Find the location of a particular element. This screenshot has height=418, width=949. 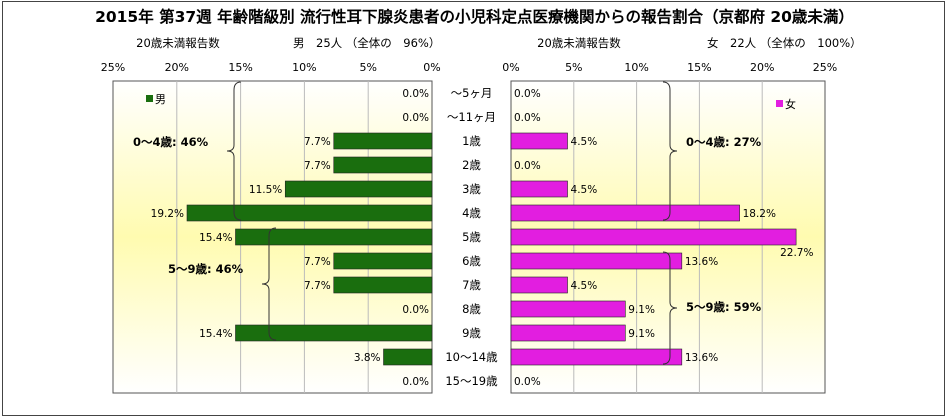

female-count-label: 20歳未満報告数 is located at coordinates (579, 43).